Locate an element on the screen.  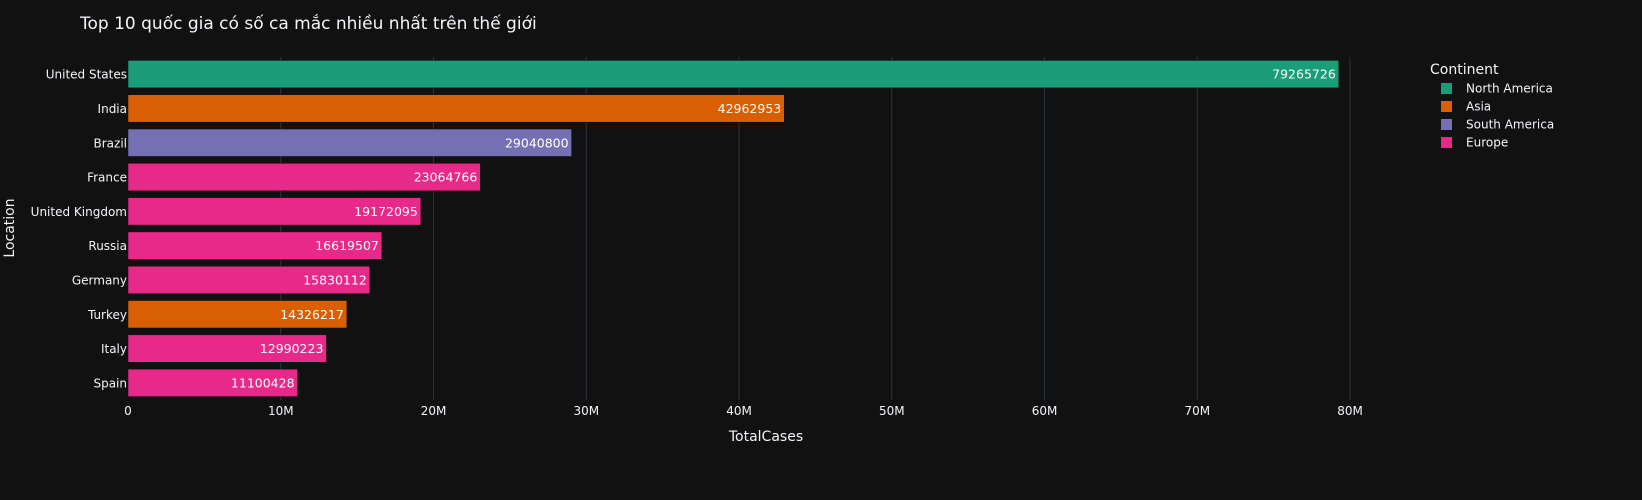
bar-russia is located at coordinates (255, 245).